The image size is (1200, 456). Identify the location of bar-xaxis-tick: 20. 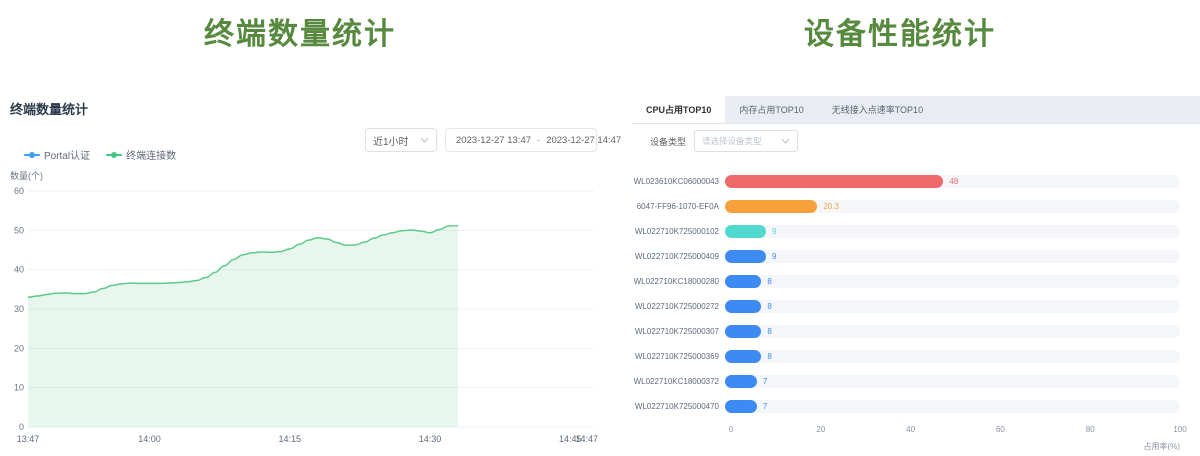
(821, 429).